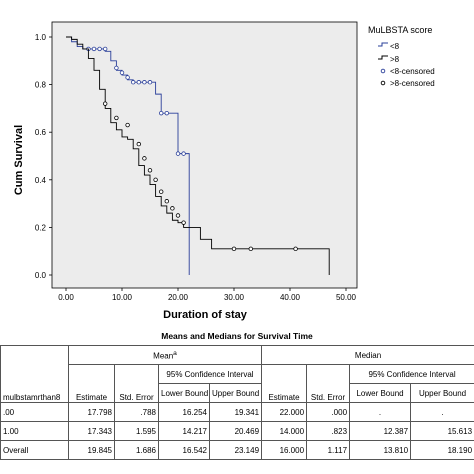  I want to click on table-cell: 19.341, so click(235, 412).